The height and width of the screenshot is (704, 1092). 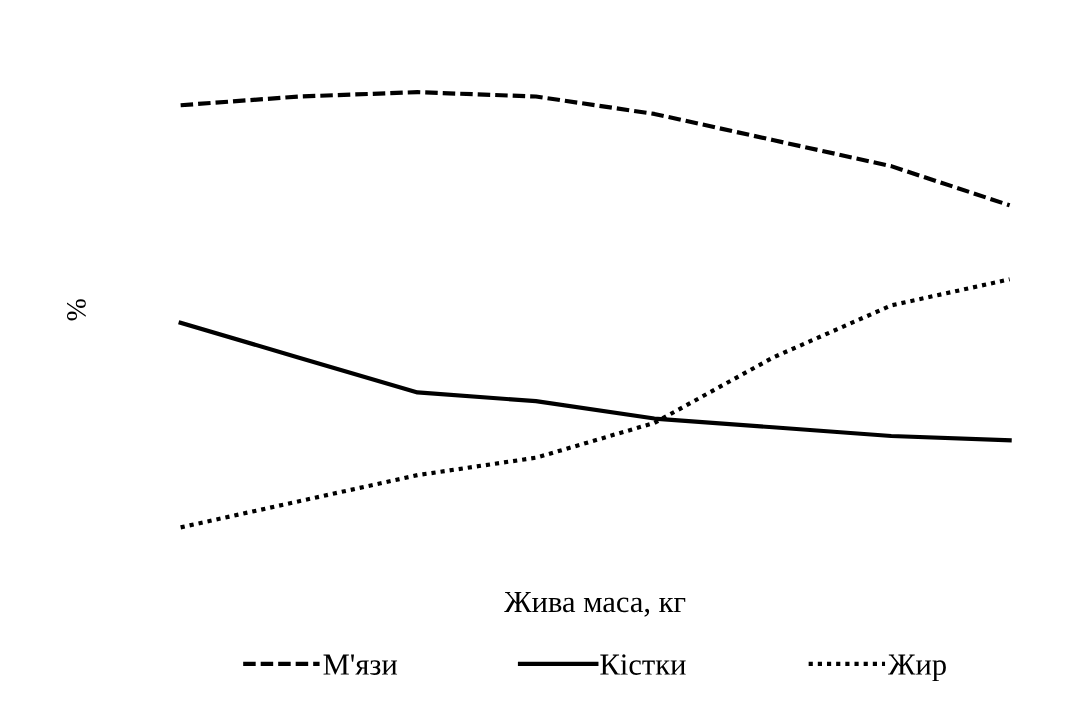 I want to click on legend-label: М'язи, so click(x=360, y=664).